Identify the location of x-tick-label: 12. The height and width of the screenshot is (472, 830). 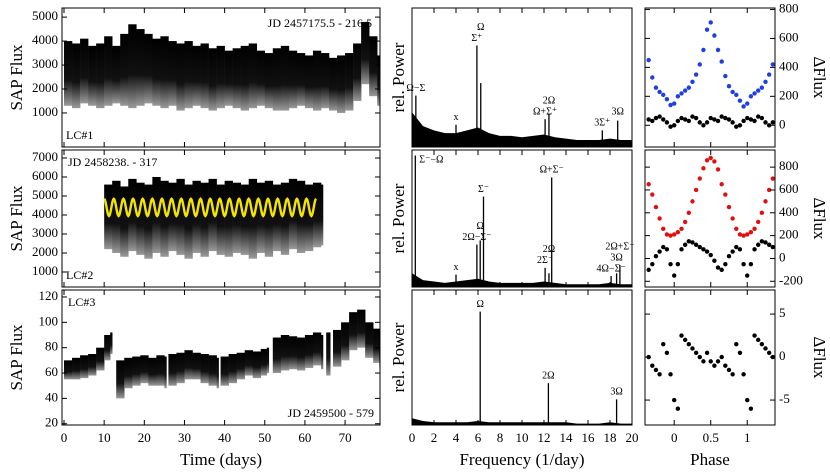
(544, 437).